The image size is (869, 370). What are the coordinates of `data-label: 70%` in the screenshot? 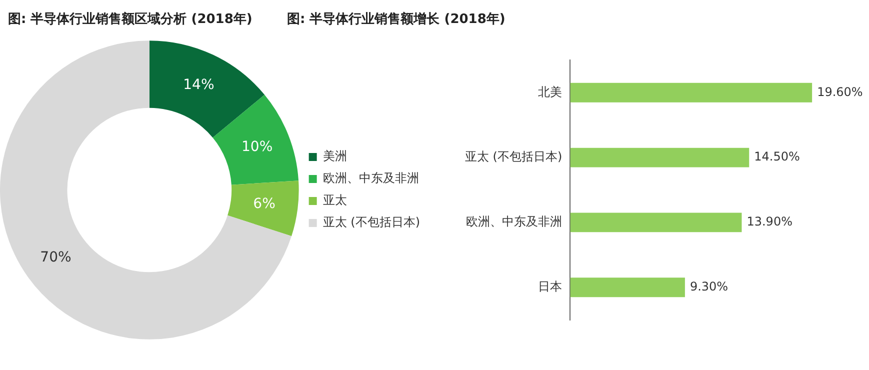 It's located at (56, 258).